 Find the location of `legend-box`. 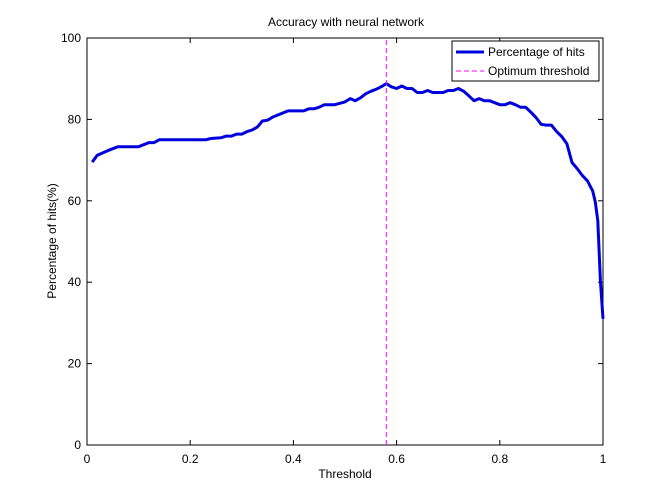

legend-box is located at coordinates (525, 61).